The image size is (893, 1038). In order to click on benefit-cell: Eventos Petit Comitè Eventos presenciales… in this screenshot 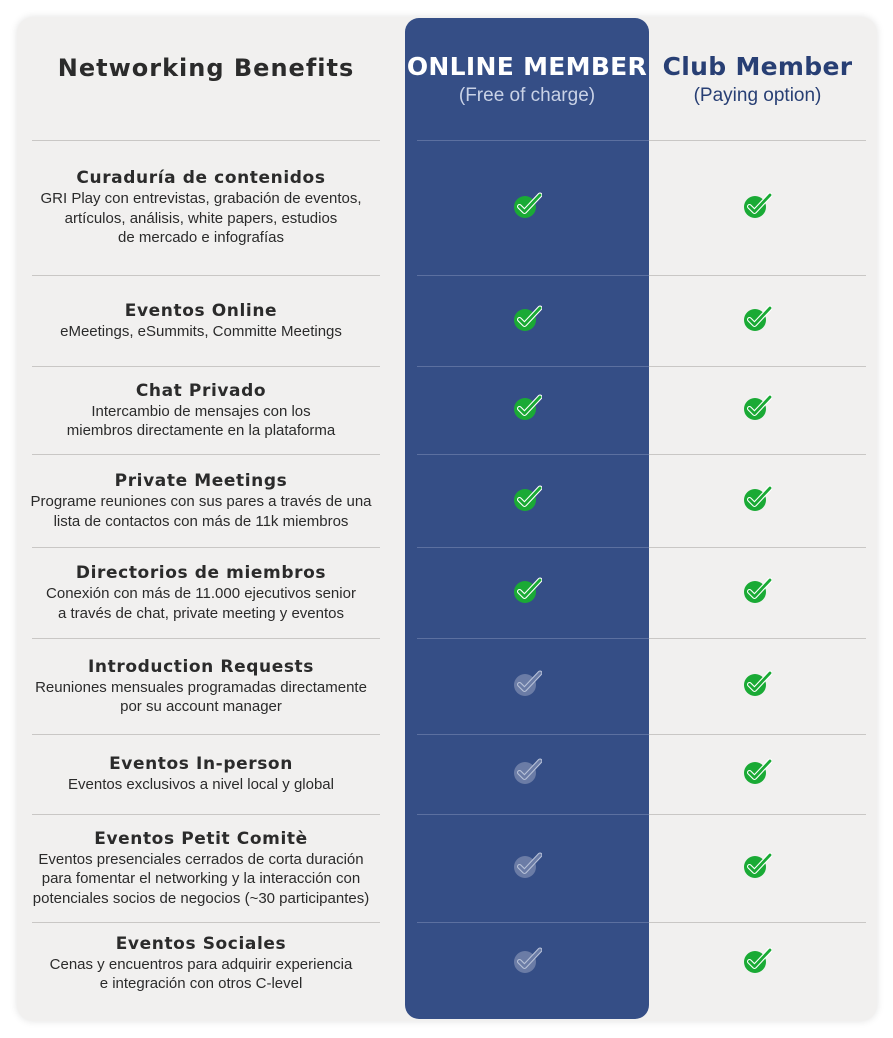, I will do `click(201, 868)`.